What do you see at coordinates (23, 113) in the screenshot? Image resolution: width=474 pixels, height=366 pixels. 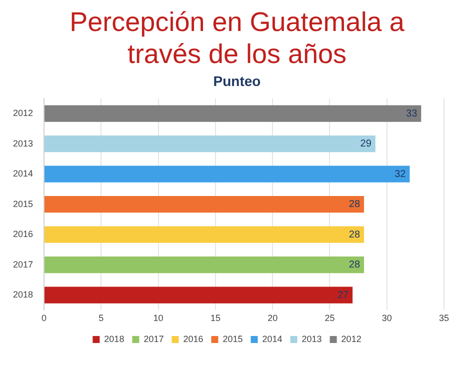 I see `y-tick-label: 2012` at bounding box center [23, 113].